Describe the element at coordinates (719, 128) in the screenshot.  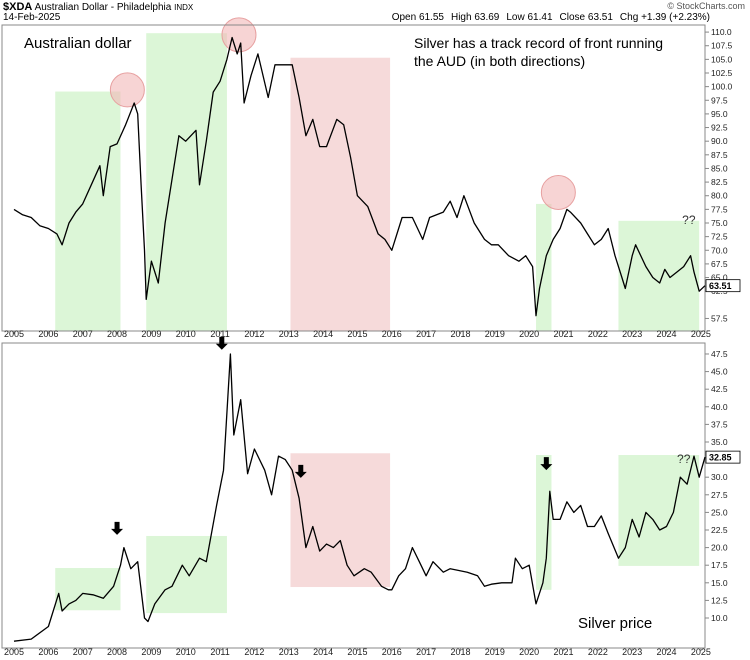
I see `y-tick-label: 92.5` at that location.